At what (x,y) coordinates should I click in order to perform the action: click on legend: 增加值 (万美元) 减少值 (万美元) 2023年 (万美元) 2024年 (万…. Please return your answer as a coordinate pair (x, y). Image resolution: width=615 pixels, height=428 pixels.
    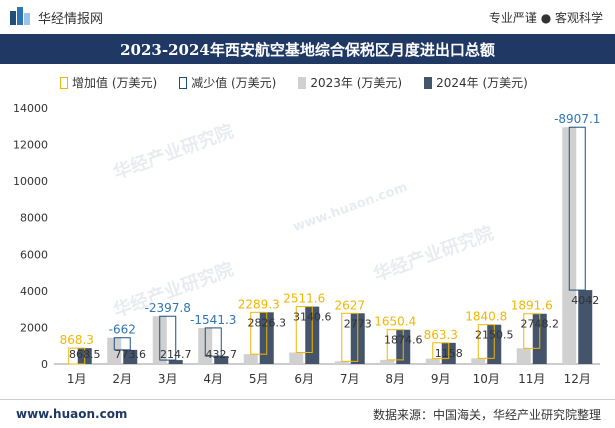
    Looking at the image, I should click on (305, 82).